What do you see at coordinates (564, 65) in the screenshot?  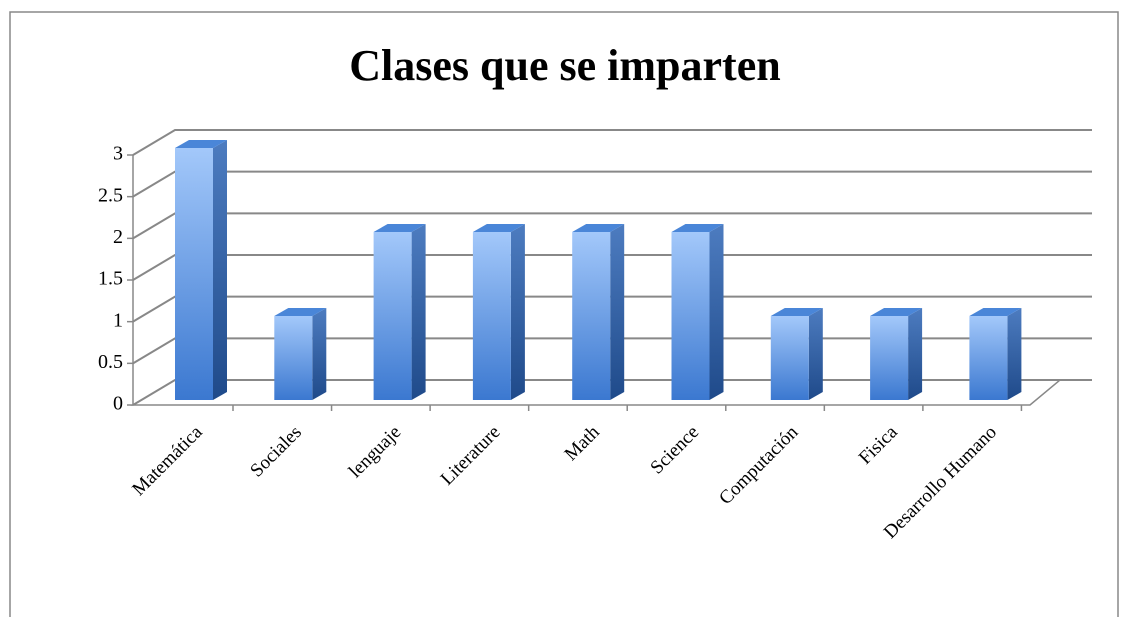 I see `chart-title: Clases que se imparten` at bounding box center [564, 65].